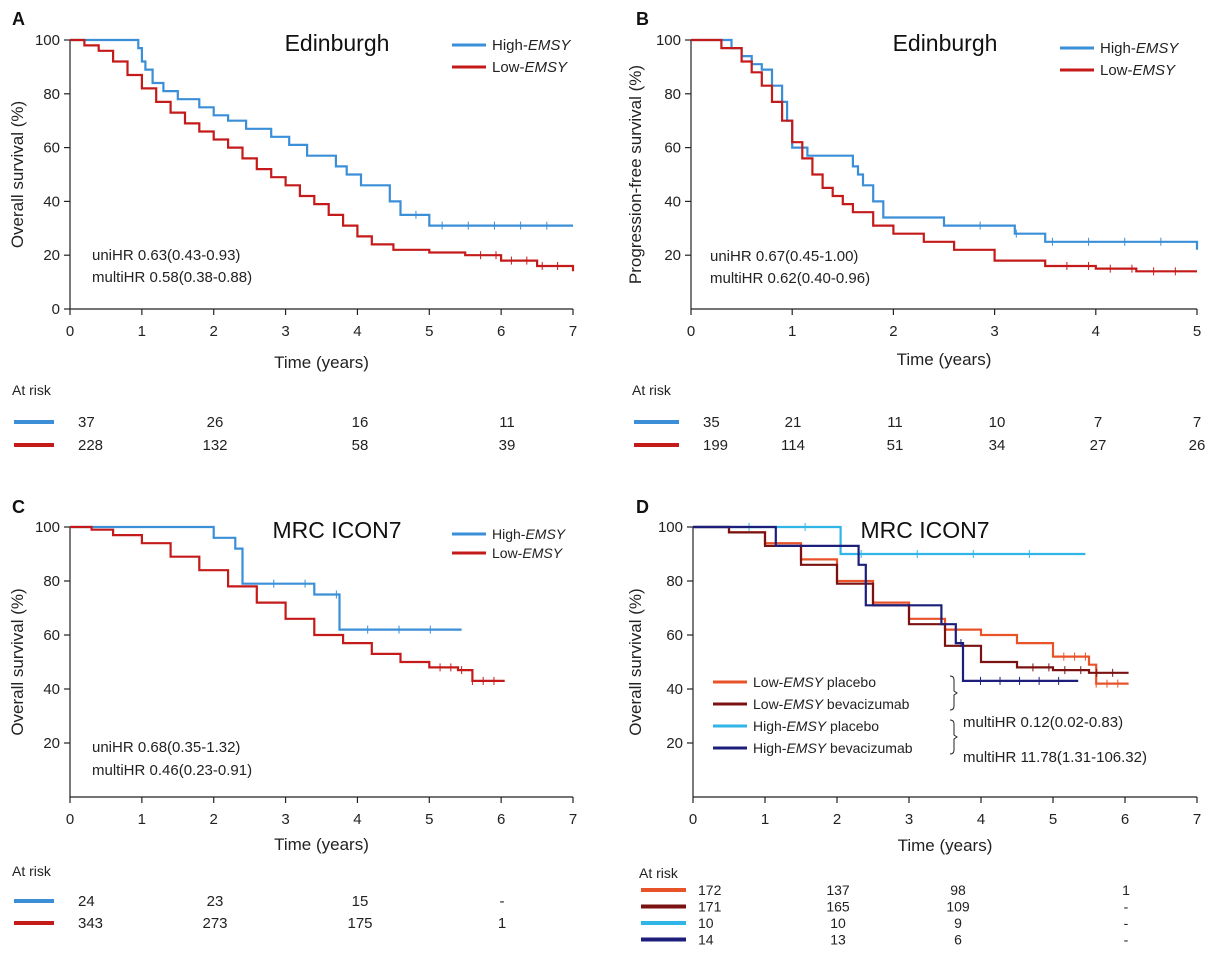 The height and width of the screenshot is (962, 1214). Describe the element at coordinates (47, 40) in the screenshot. I see `y-tick-label: 100` at that location.